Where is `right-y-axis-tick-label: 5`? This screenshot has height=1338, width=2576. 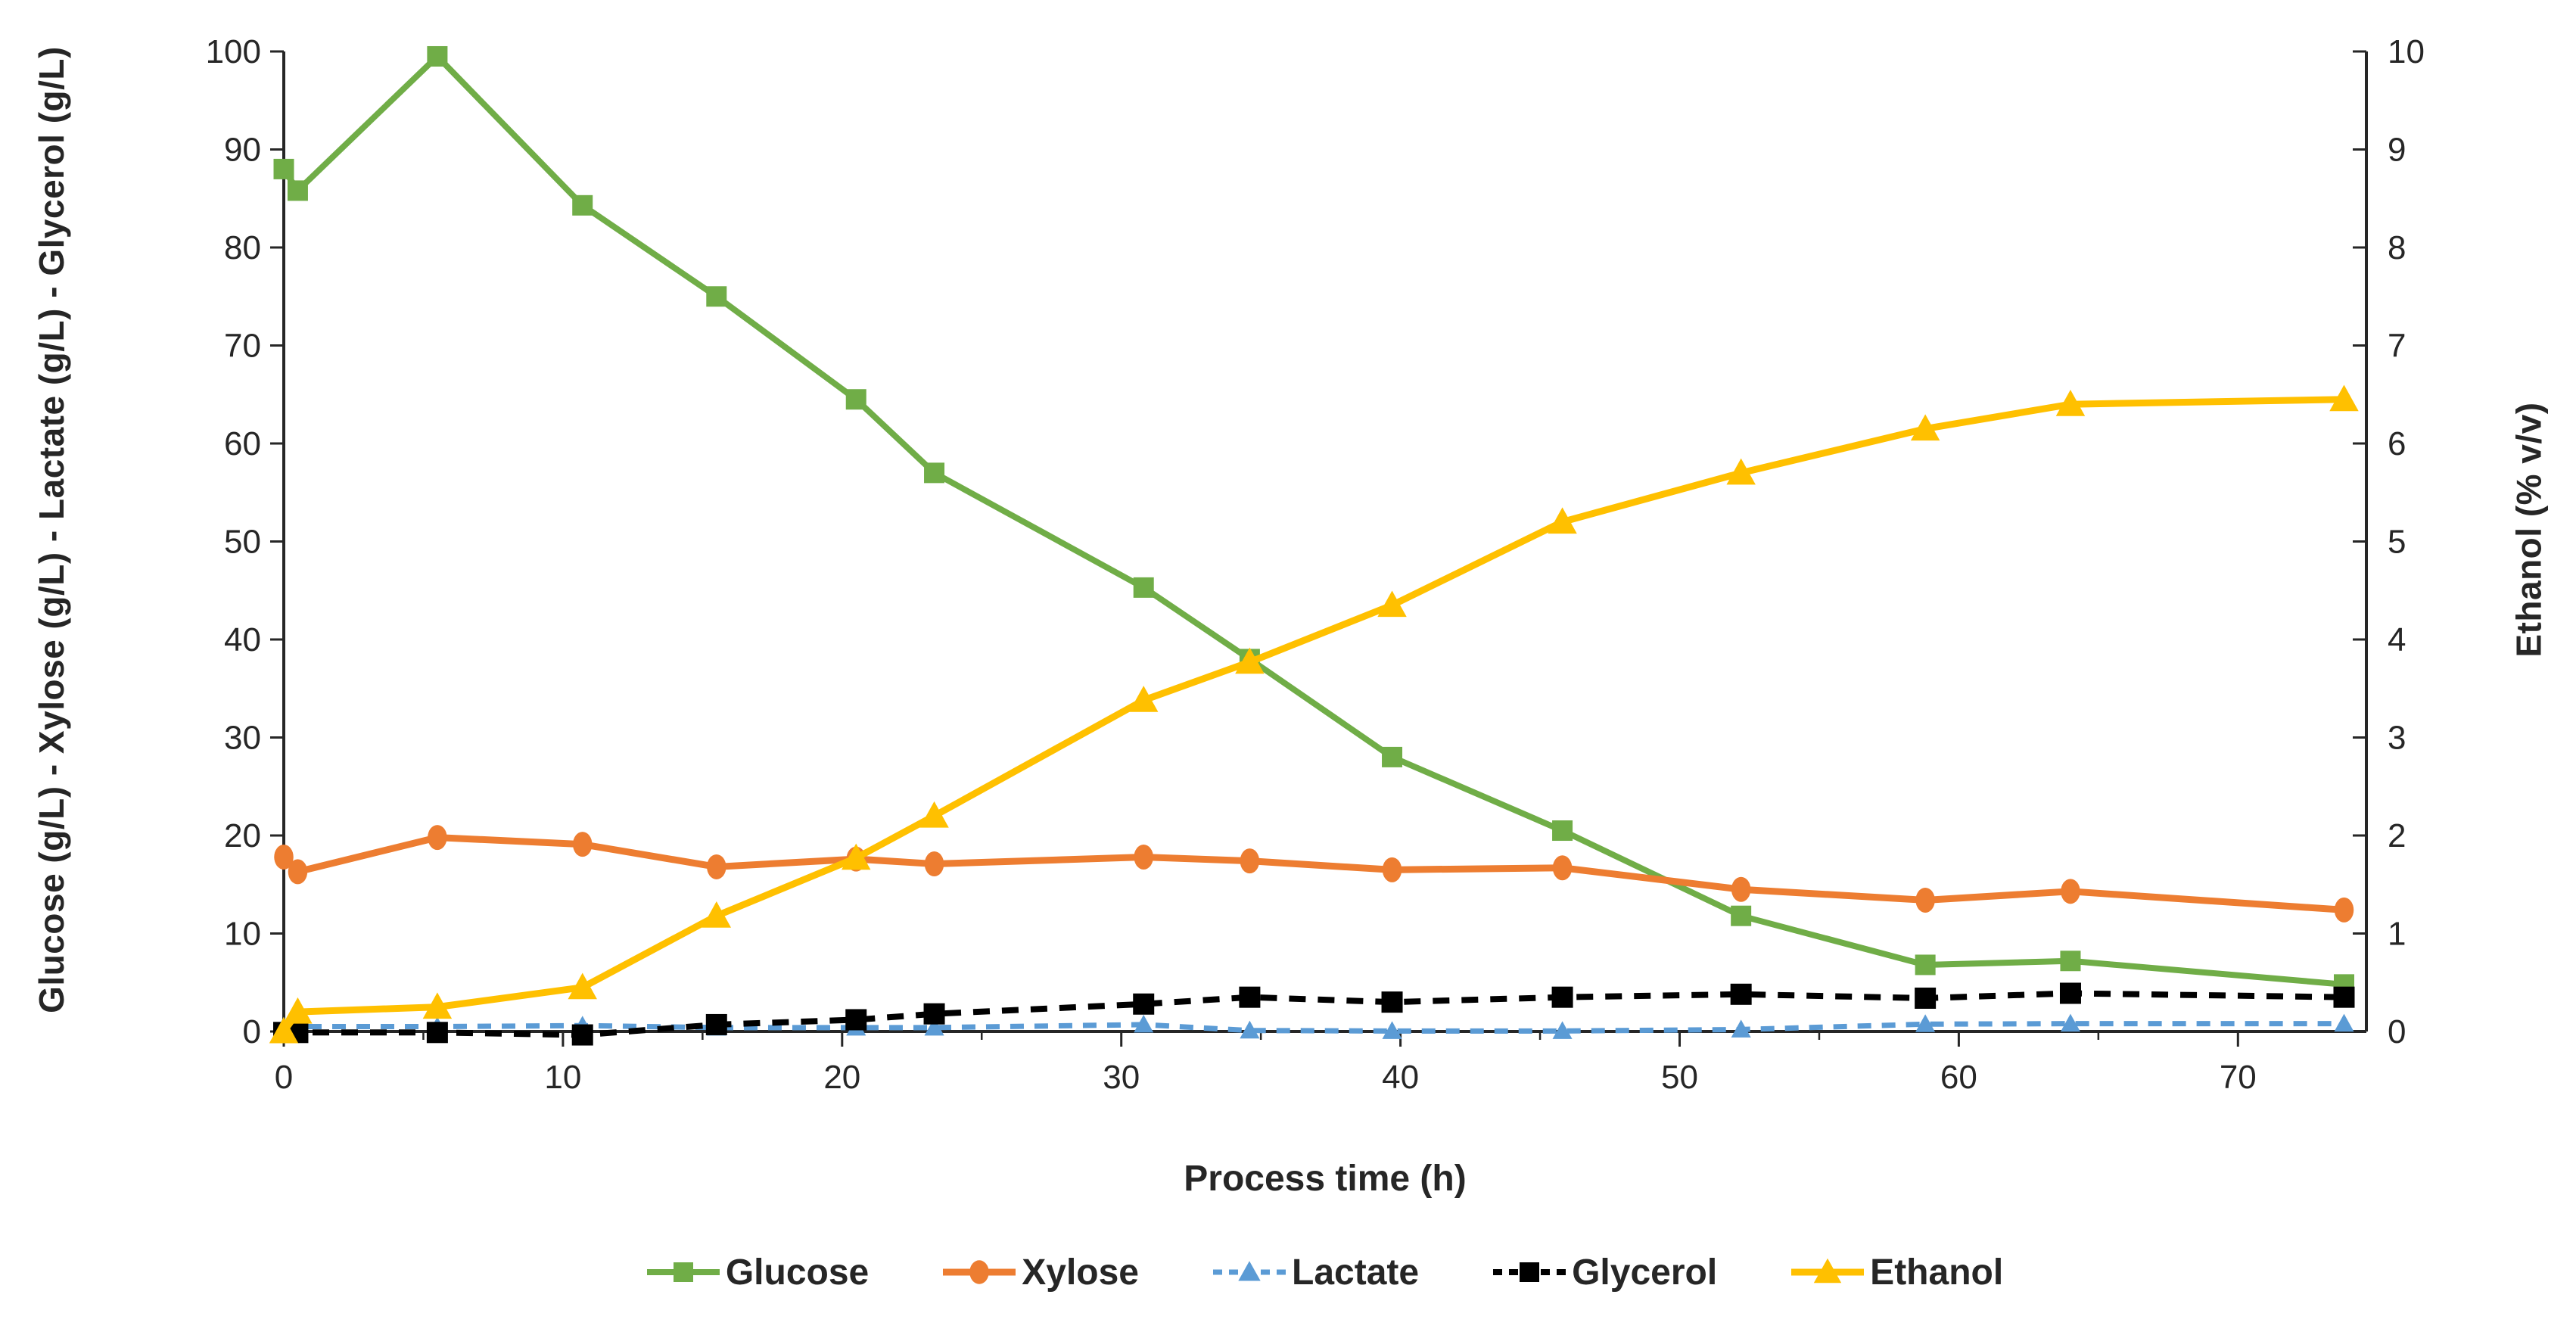 right-y-axis-tick-label: 5 is located at coordinates (2397, 542).